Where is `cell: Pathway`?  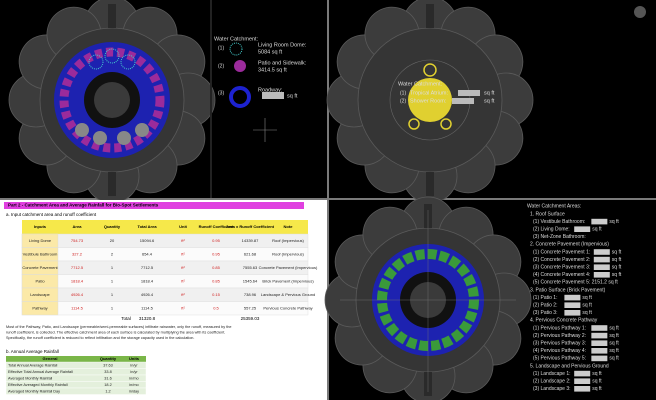
cell: Pathway is located at coordinates (39, 307).